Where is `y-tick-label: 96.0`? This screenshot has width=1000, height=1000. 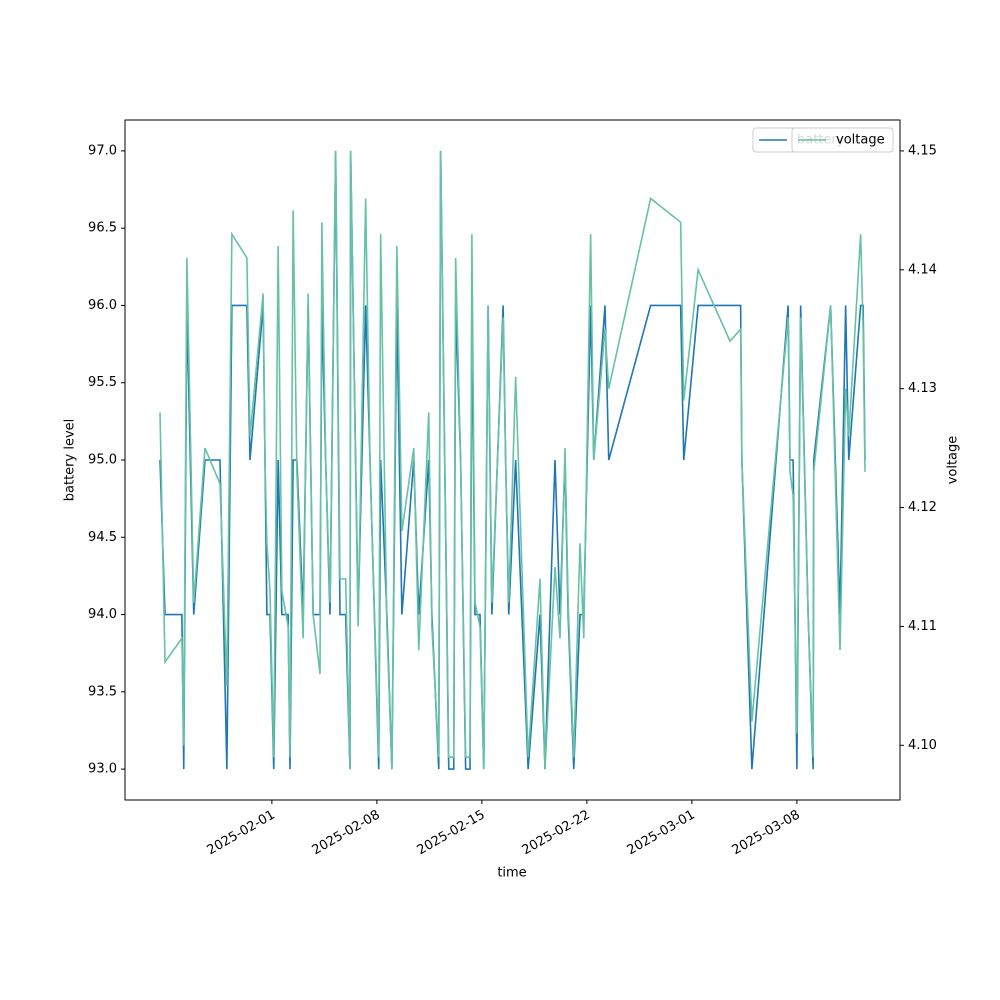 y-tick-label: 96.0 is located at coordinates (102, 305).